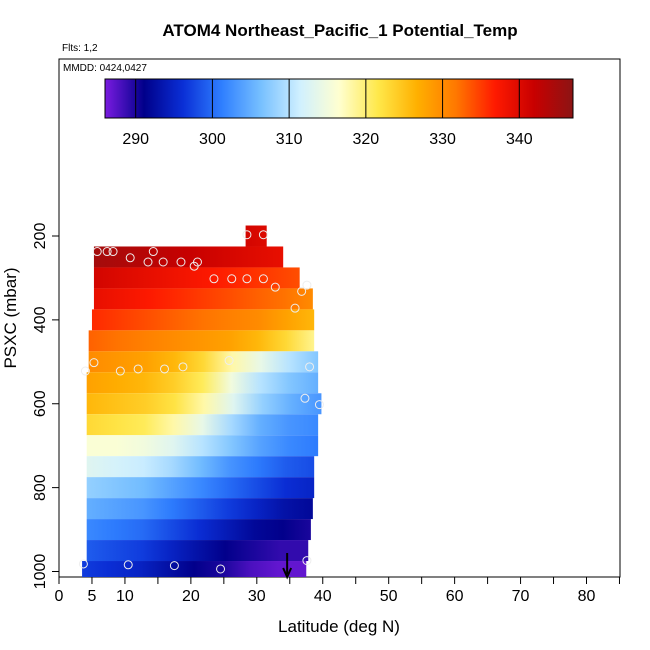 The image size is (650, 650). What do you see at coordinates (366, 139) in the screenshot?
I see `colorbar-tick-label: 320` at bounding box center [366, 139].